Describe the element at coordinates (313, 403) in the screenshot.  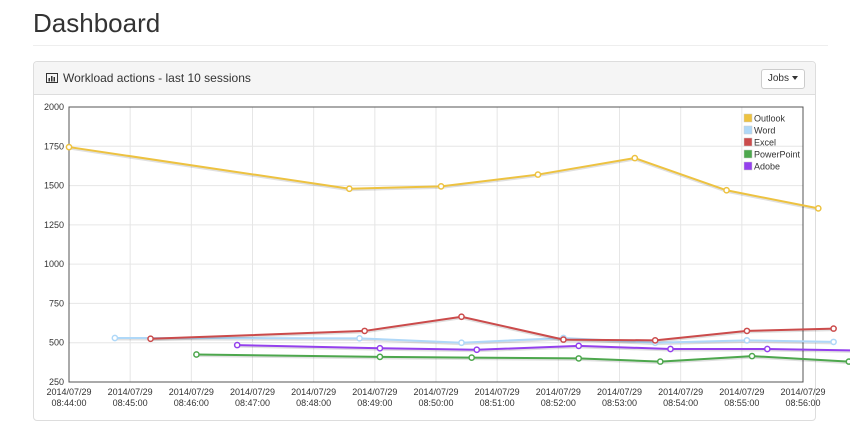
I see `x-tick-time: 08:48:00` at that location.